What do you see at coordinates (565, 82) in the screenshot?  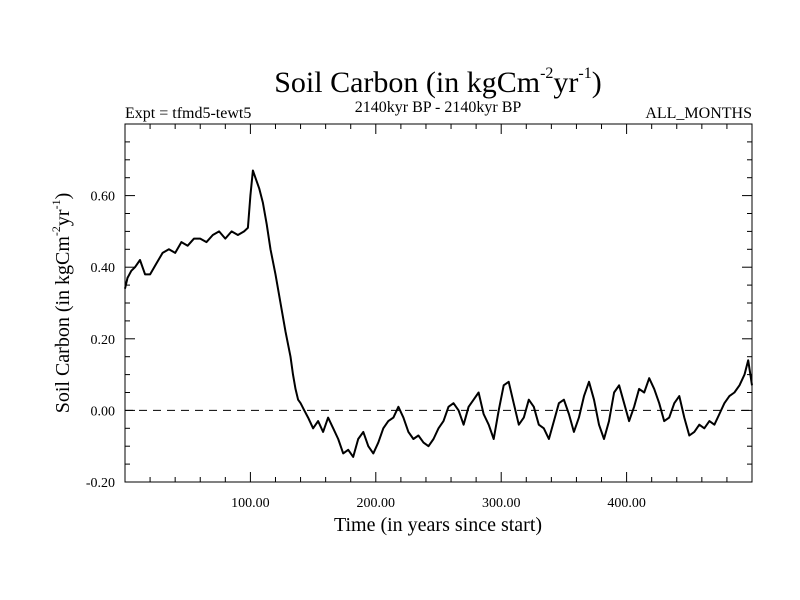 I see `chart-title-mid: yr` at bounding box center [565, 82].